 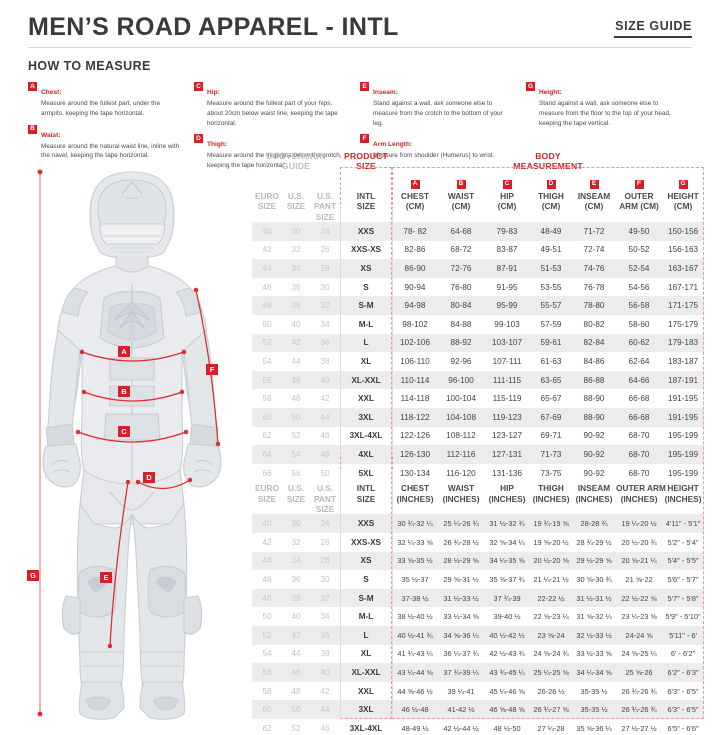 I want to click on th-euro-size-cm: EURO SIZE, so click(x=267, y=201).